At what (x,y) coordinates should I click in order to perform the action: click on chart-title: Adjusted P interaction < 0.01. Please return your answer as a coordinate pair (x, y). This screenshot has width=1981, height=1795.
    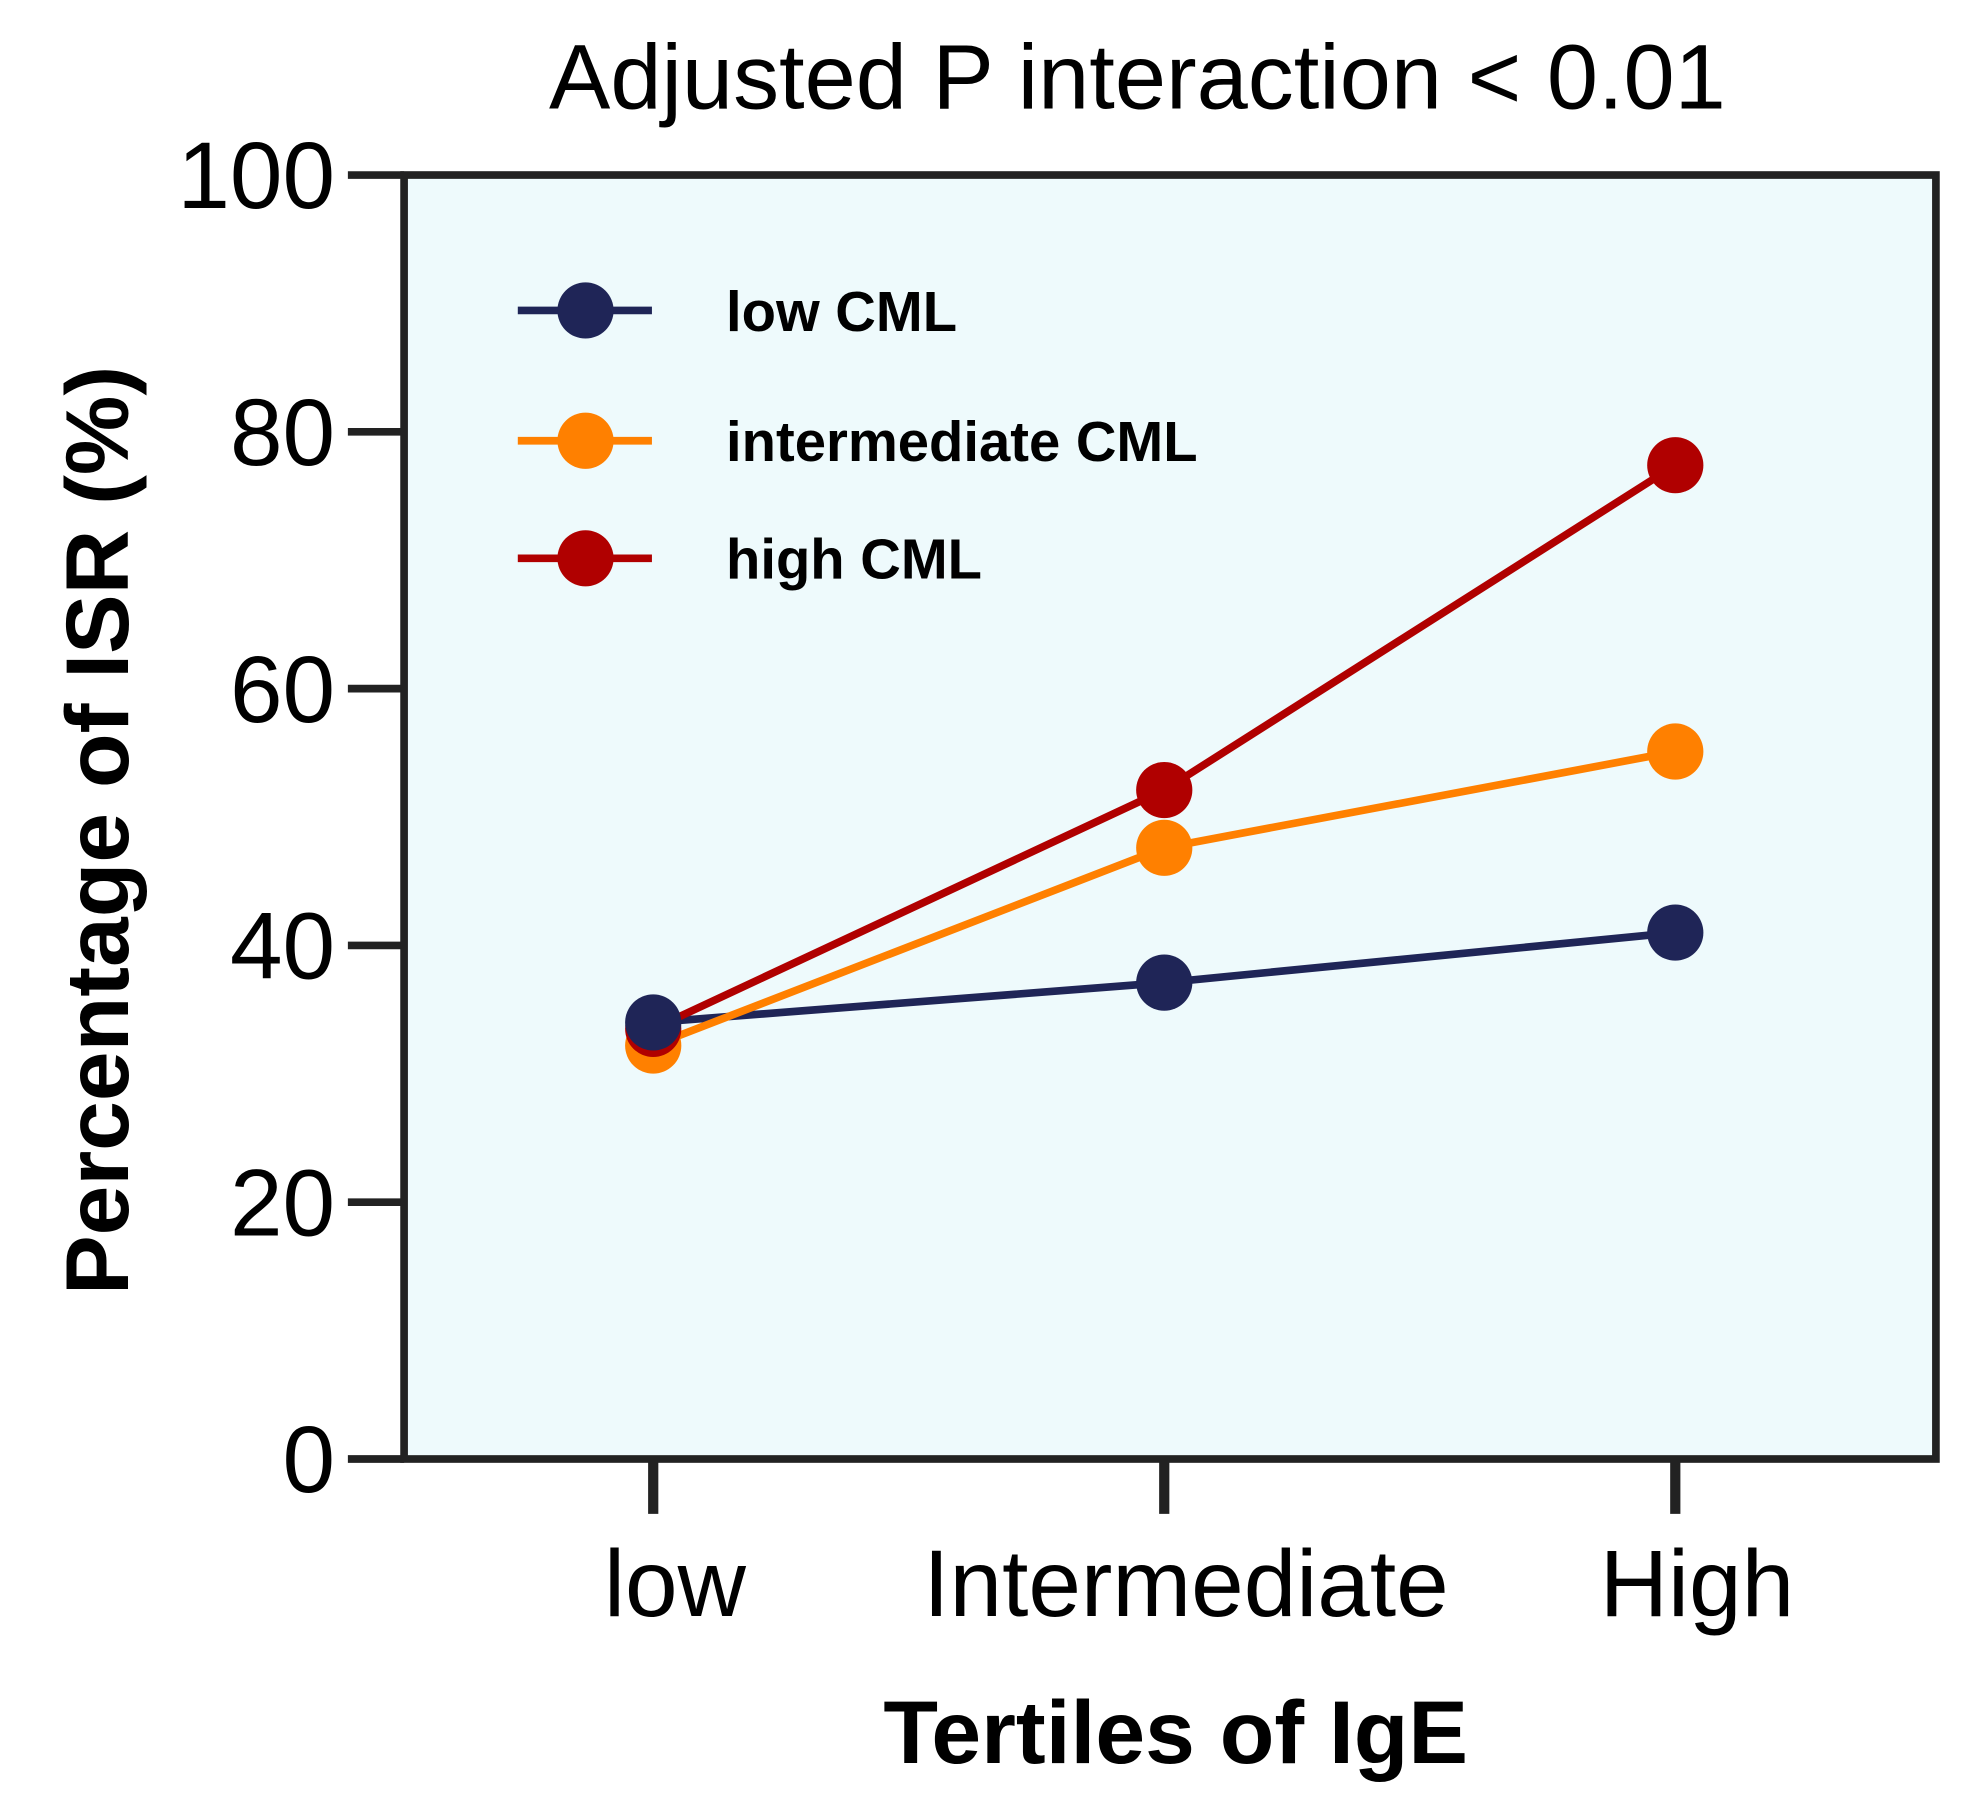
    Looking at the image, I should click on (1137, 78).